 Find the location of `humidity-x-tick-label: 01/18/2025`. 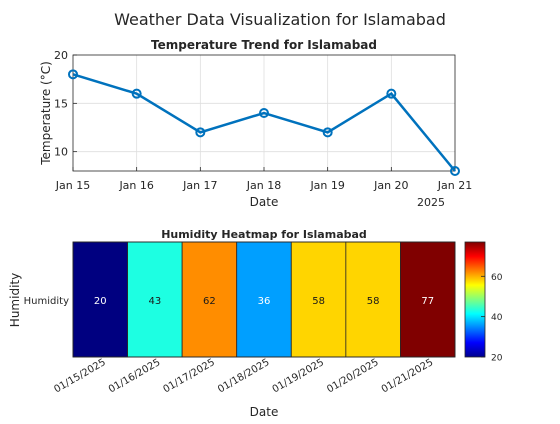

humidity-x-tick-label: 01/18/2025 is located at coordinates (243, 376).